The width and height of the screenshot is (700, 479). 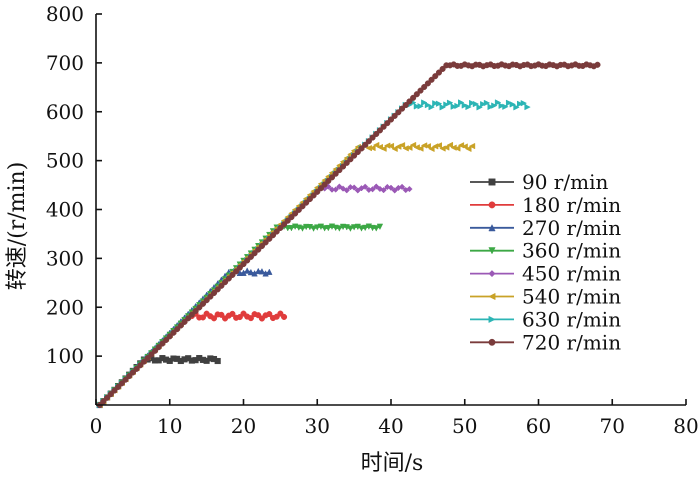 I want to click on legend-entry: 720 r/min, so click(x=545, y=342).